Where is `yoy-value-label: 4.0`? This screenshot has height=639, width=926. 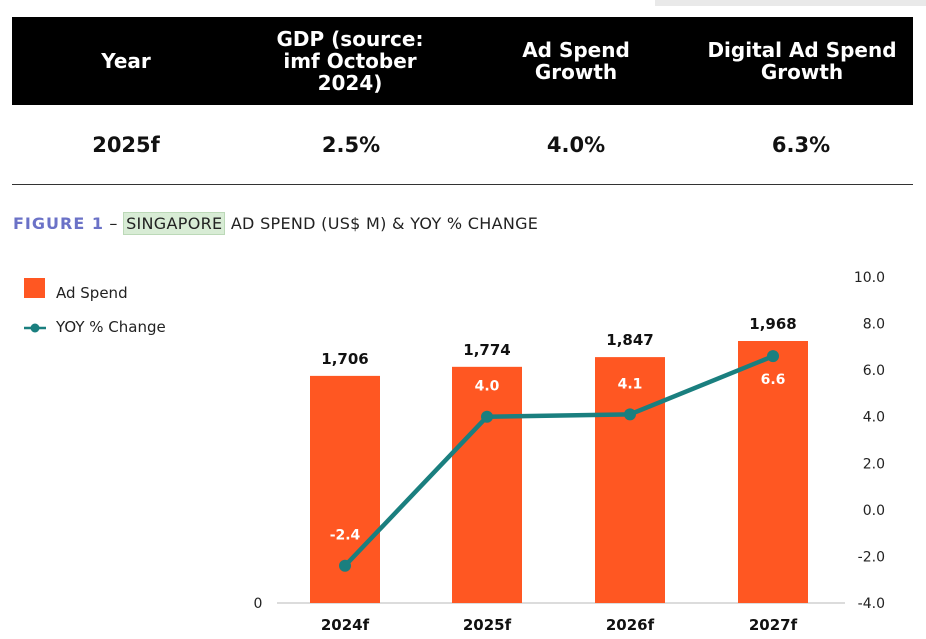
yoy-value-label: 4.0 is located at coordinates (487, 387).